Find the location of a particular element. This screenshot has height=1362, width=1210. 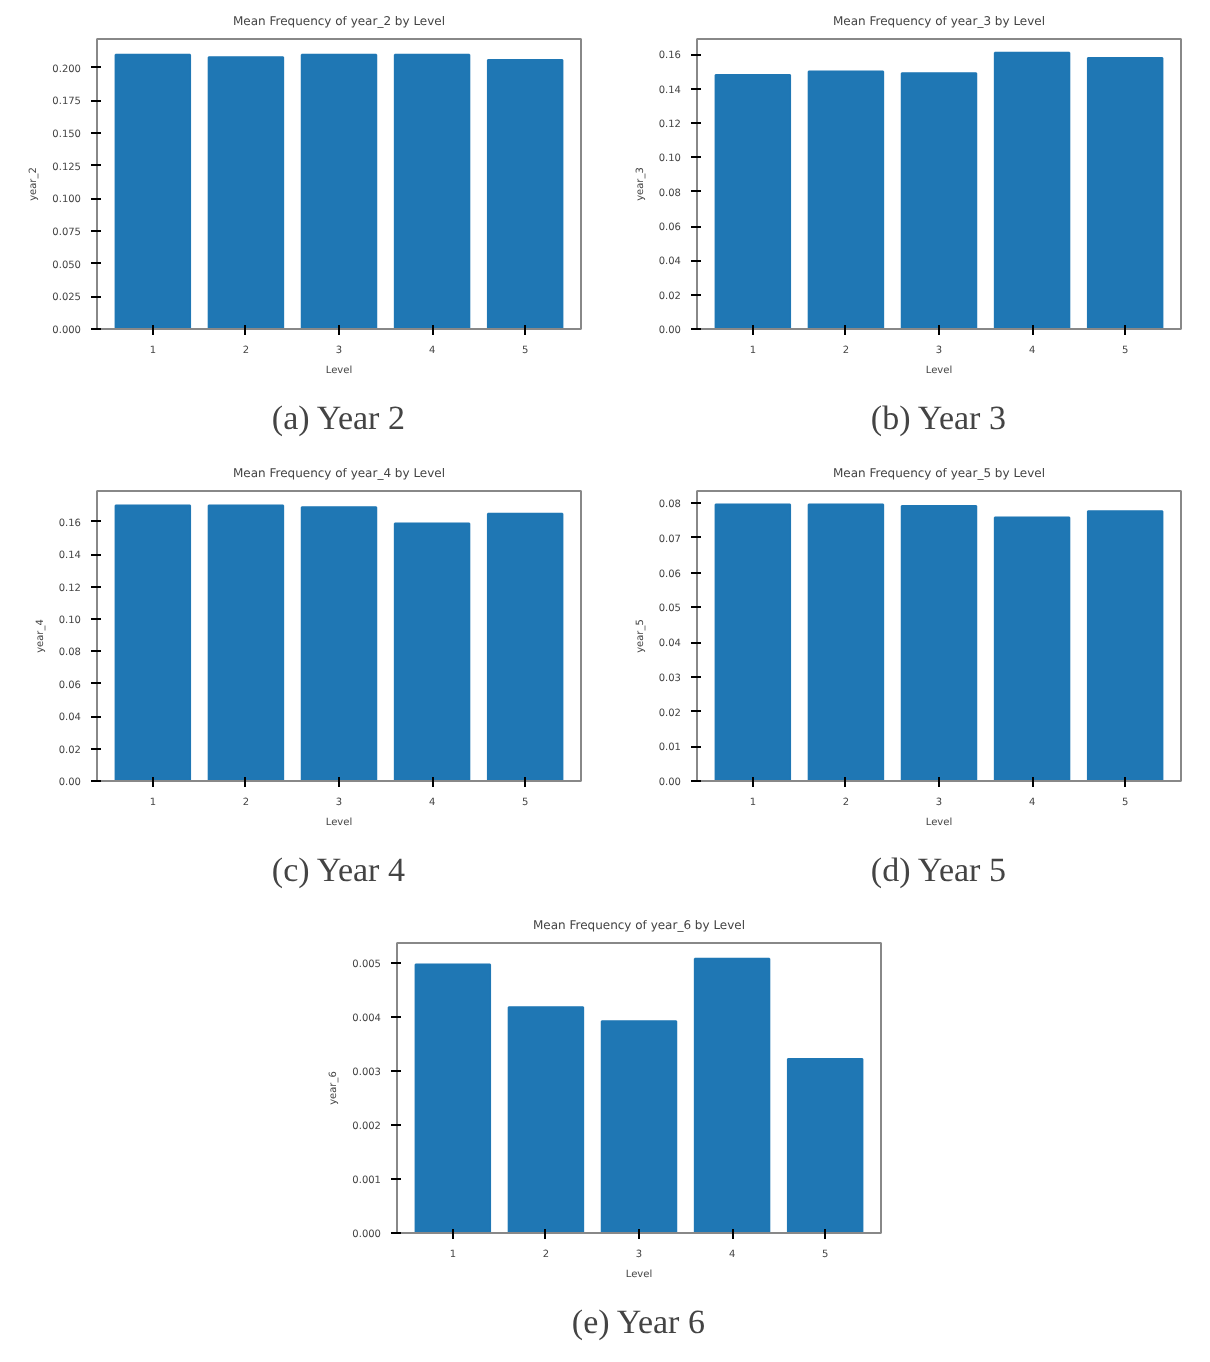

text: (e) Year 6 is located at coordinates (638, 1322).